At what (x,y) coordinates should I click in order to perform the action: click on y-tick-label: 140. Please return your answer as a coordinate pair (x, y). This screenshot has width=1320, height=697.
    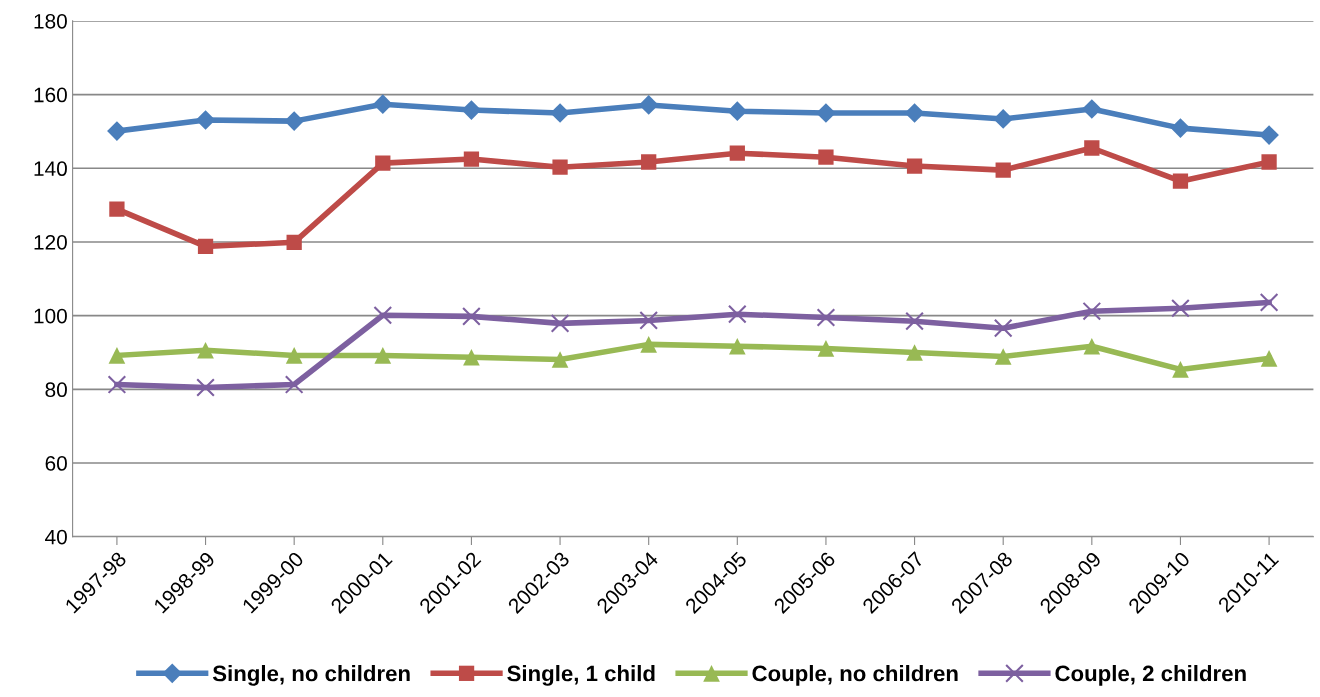
    Looking at the image, I should click on (50, 169).